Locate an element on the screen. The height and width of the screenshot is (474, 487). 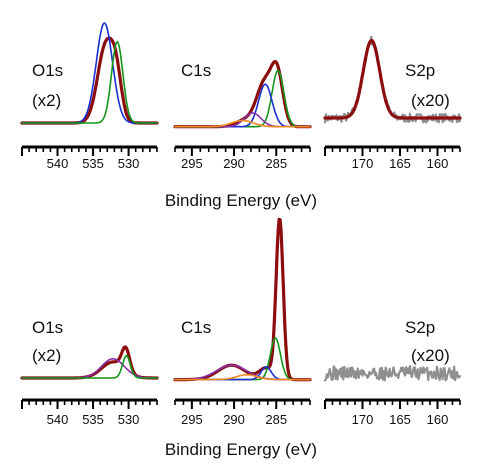
r1-s2p-tick-label: 165 is located at coordinates (400, 419).